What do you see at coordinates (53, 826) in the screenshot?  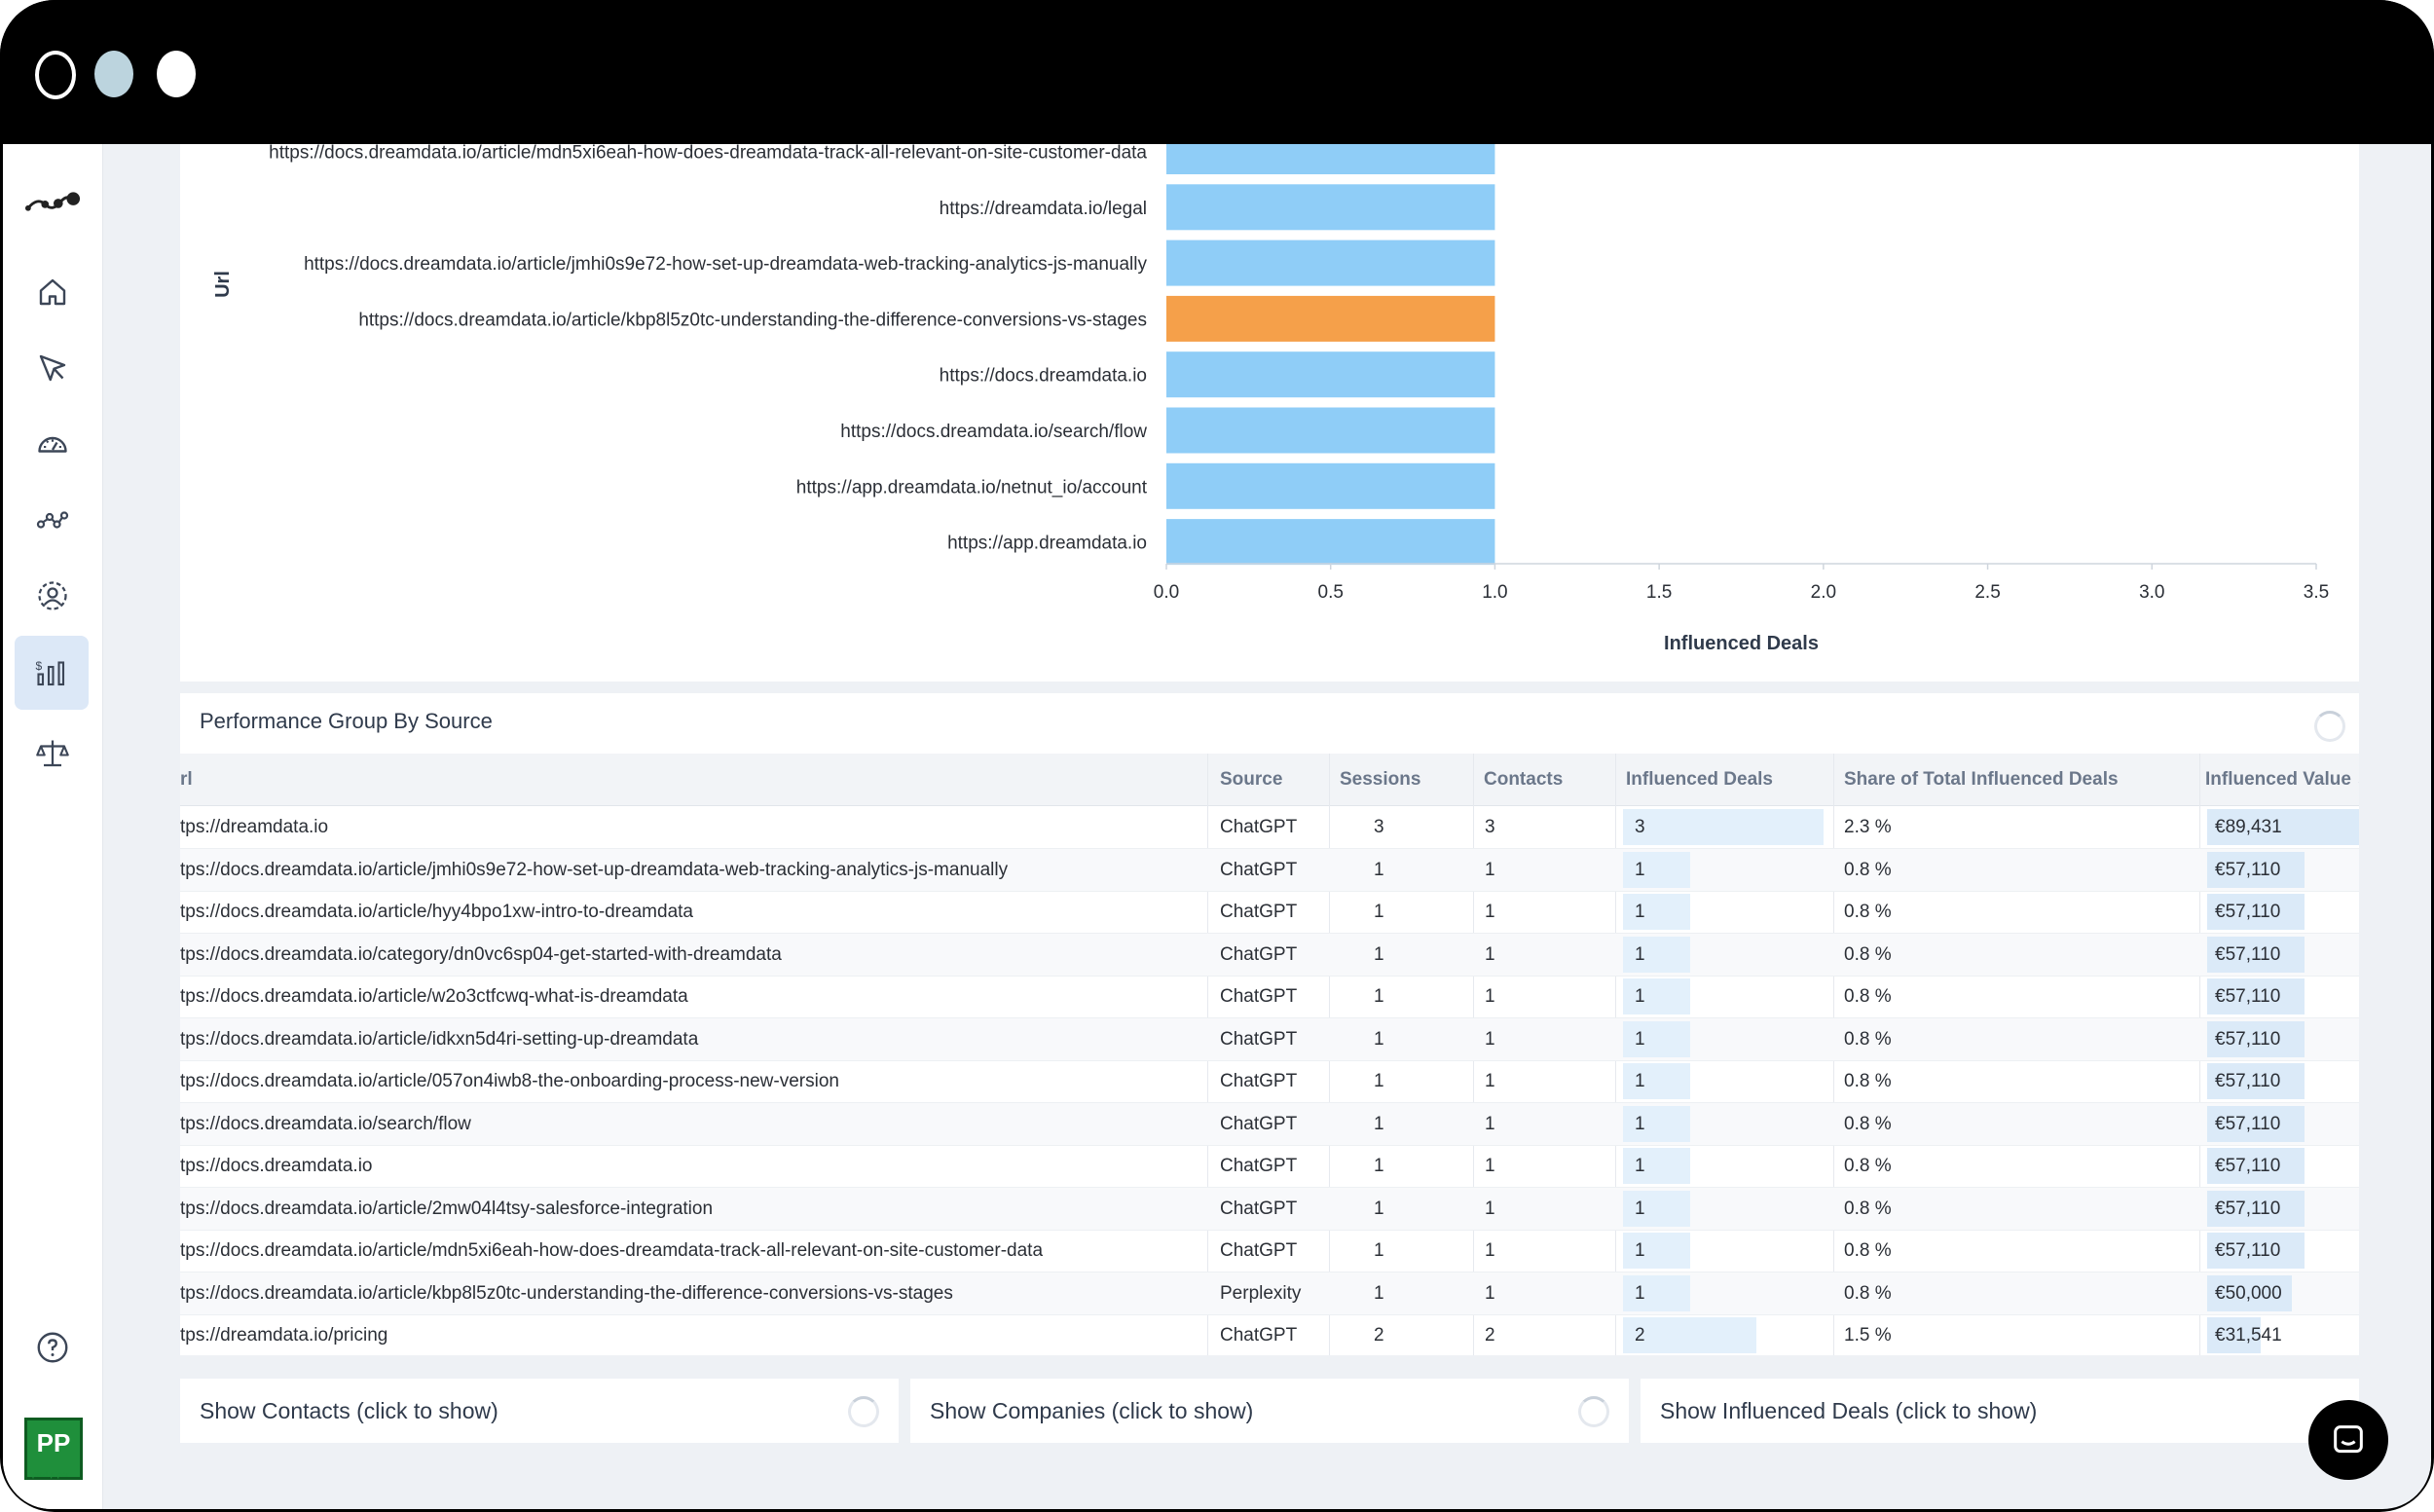 I see `sidebar: $ PP pied piper` at bounding box center [53, 826].